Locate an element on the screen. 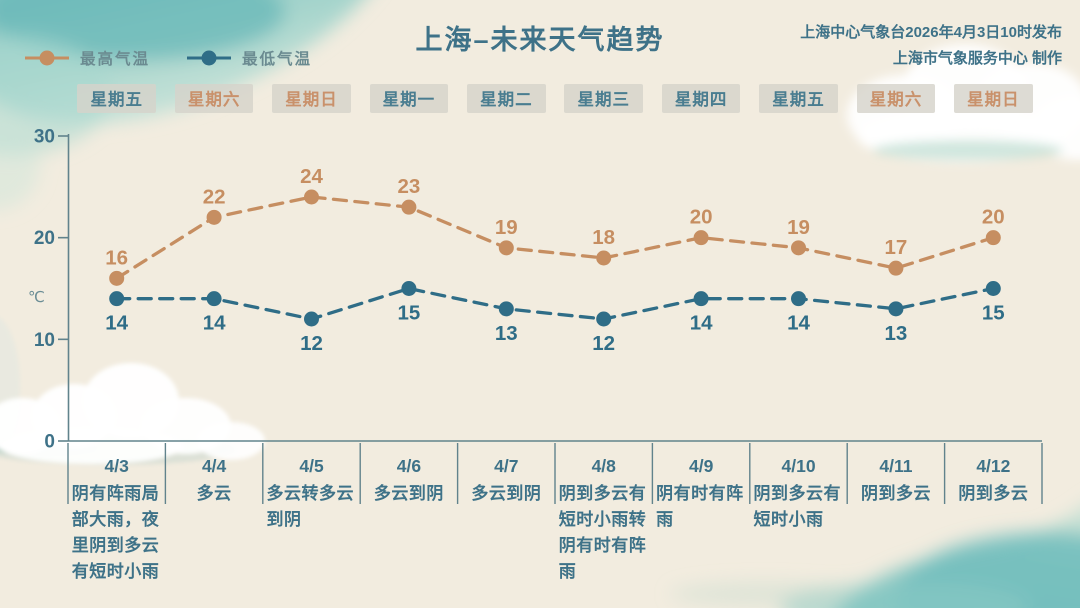  weather-description: 阴到多云有短时小雨转阴有时有阵雨 is located at coordinates (603, 533).